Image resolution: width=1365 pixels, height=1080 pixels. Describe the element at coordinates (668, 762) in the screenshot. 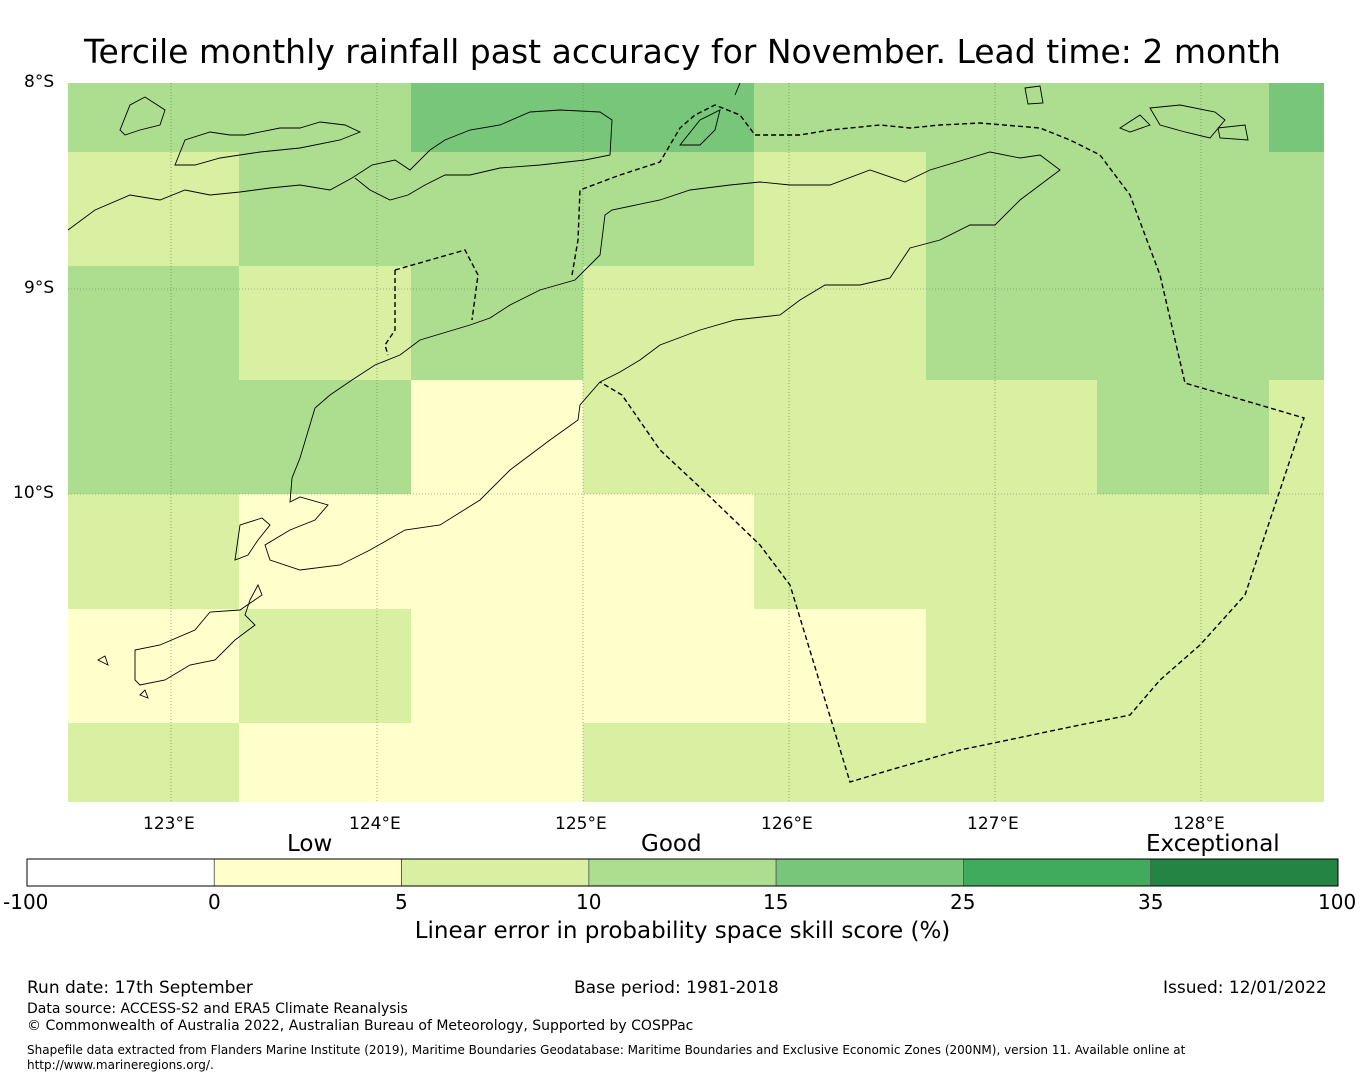

I see `grid-cell-r6-c3` at that location.